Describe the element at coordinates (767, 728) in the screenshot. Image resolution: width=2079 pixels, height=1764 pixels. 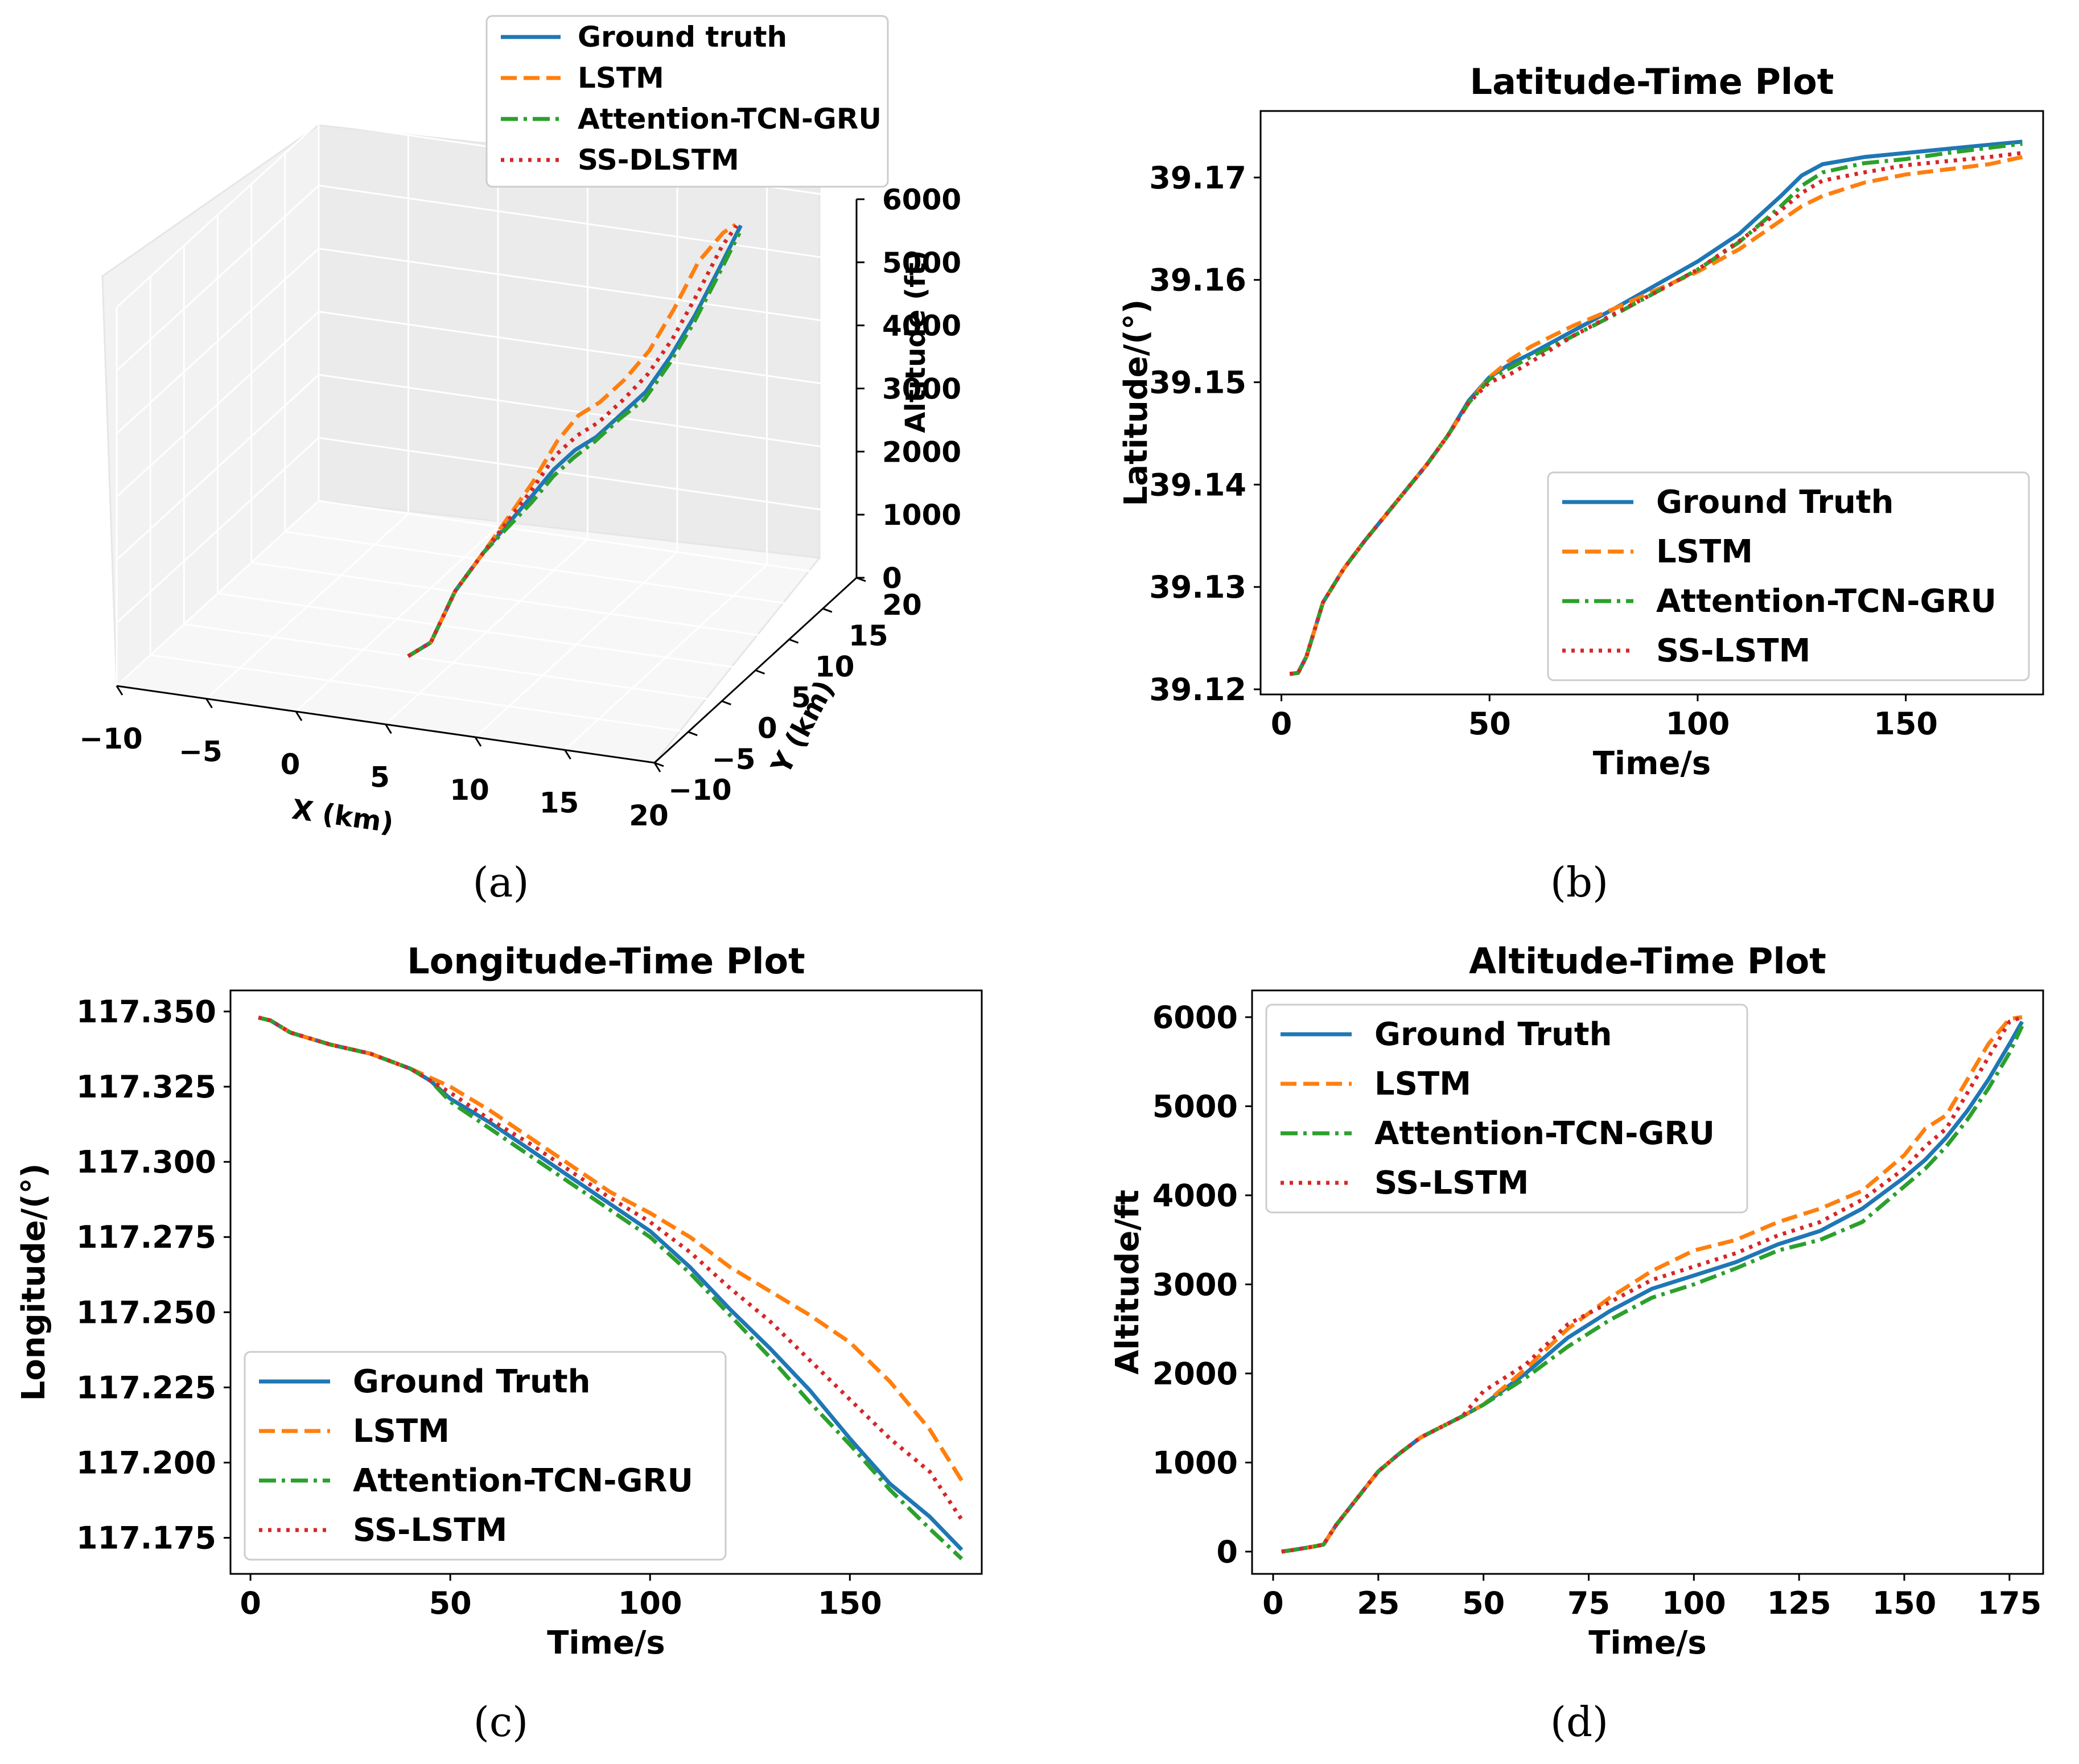
I see `y-tick-label: 0` at that location.